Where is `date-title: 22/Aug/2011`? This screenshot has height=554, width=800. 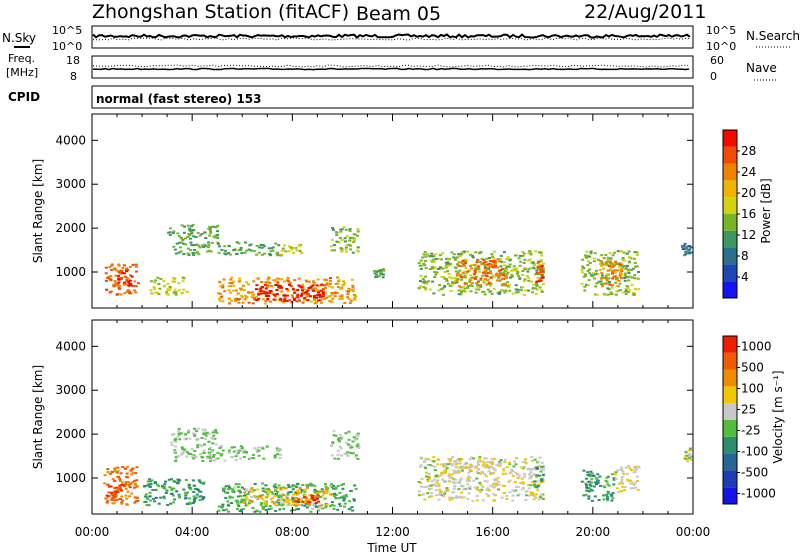 date-title: 22/Aug/2011 is located at coordinates (645, 12).